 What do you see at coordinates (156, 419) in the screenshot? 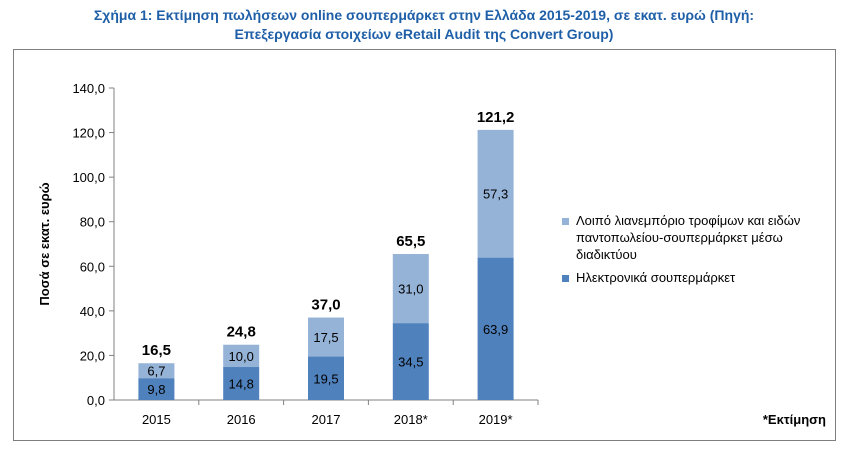
I see `x-tick-label: 2015` at bounding box center [156, 419].